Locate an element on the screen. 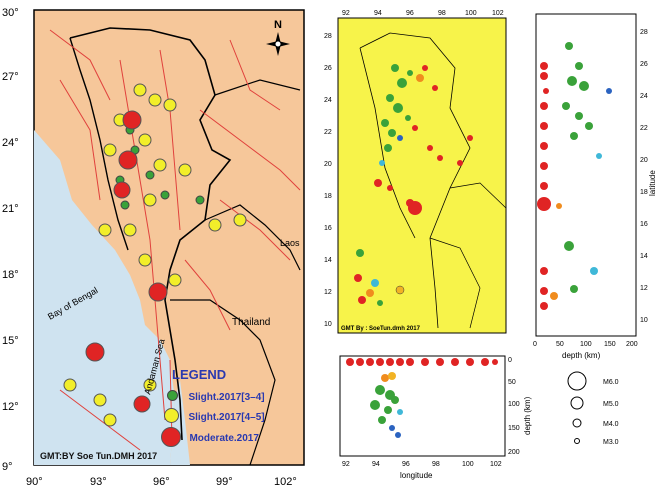  depth-lat-x-ticks: 0 50 100 150 200 is located at coordinates (585, 344).